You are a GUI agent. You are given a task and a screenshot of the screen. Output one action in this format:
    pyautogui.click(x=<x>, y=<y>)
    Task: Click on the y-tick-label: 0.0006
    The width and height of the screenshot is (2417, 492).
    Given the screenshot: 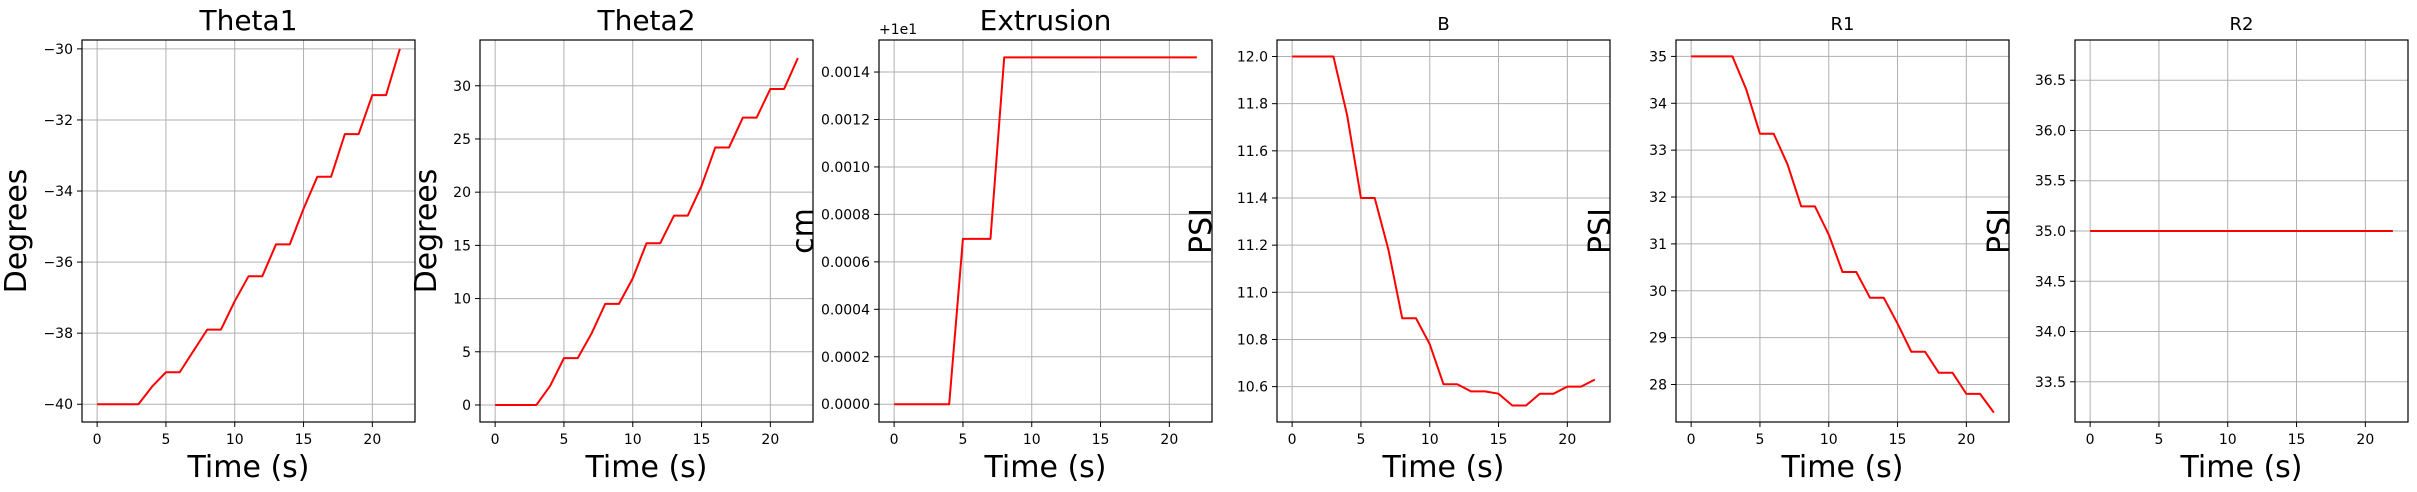 What is the action you would take?
    pyautogui.click(x=845, y=263)
    